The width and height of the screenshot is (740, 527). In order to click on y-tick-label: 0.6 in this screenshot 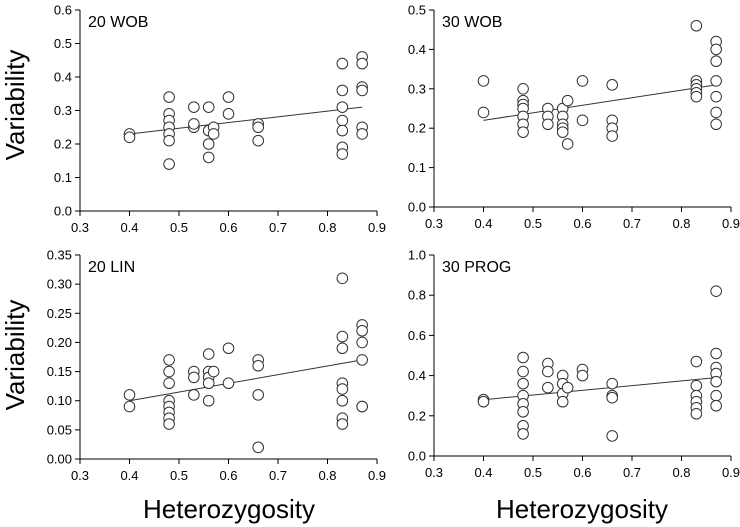, I will do `click(417, 335)`.